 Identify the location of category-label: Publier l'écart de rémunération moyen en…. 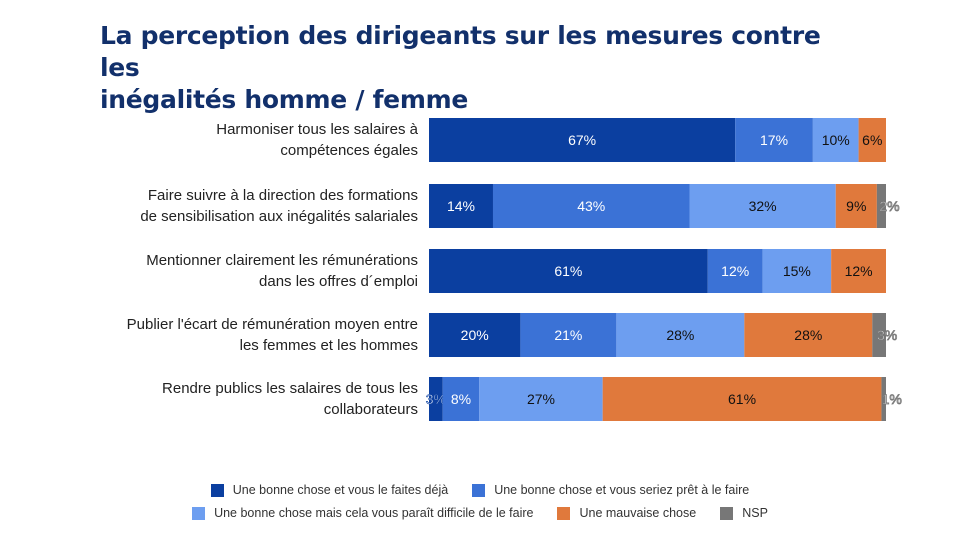
(272, 335).